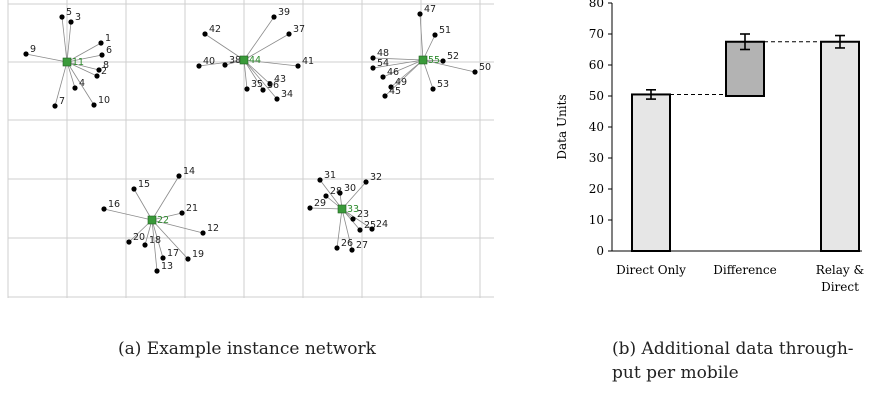 The height and width of the screenshot is (395, 881). What do you see at coordinates (109, 50) in the screenshot?
I see `mobile-node-label: 6` at bounding box center [109, 50].